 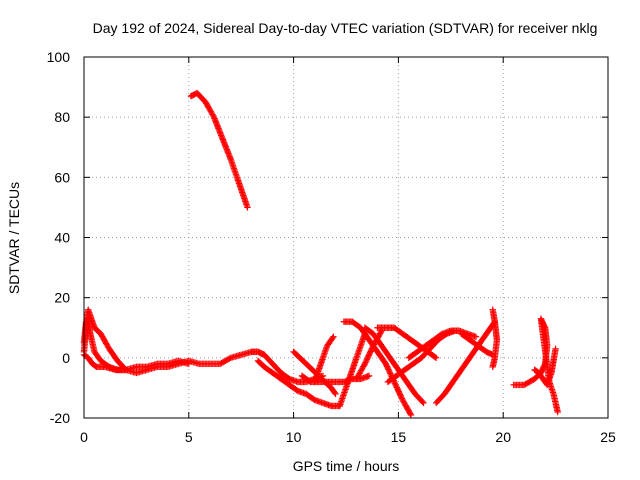 I want to click on y-tick-label: 0, so click(x=66, y=358).